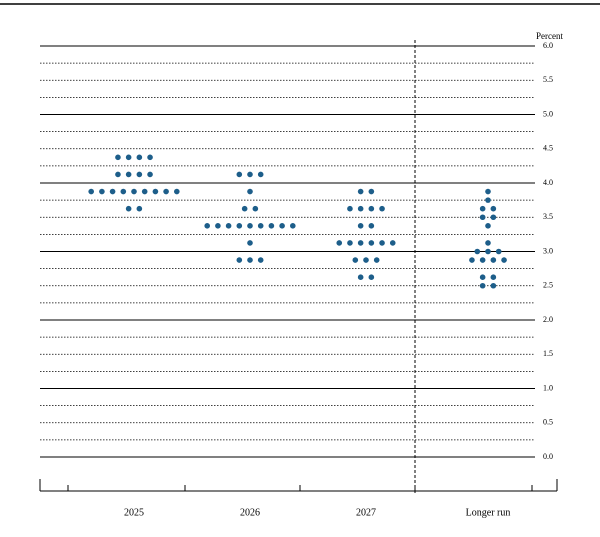 This screenshot has width=600, height=537. I want to click on x-tick-label: 2025, so click(134, 512).